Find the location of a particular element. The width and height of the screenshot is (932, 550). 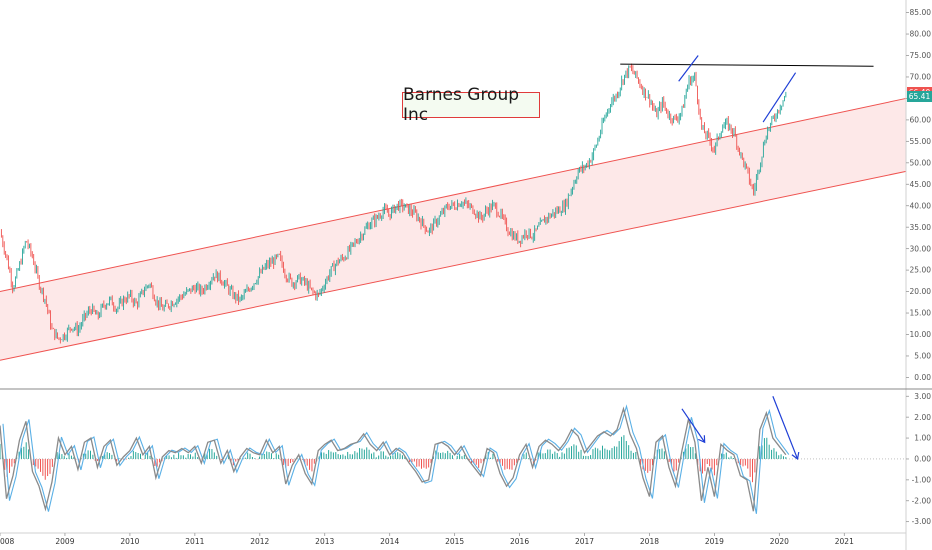

price-y-tick-label: 60.00 is located at coordinates (921, 119).